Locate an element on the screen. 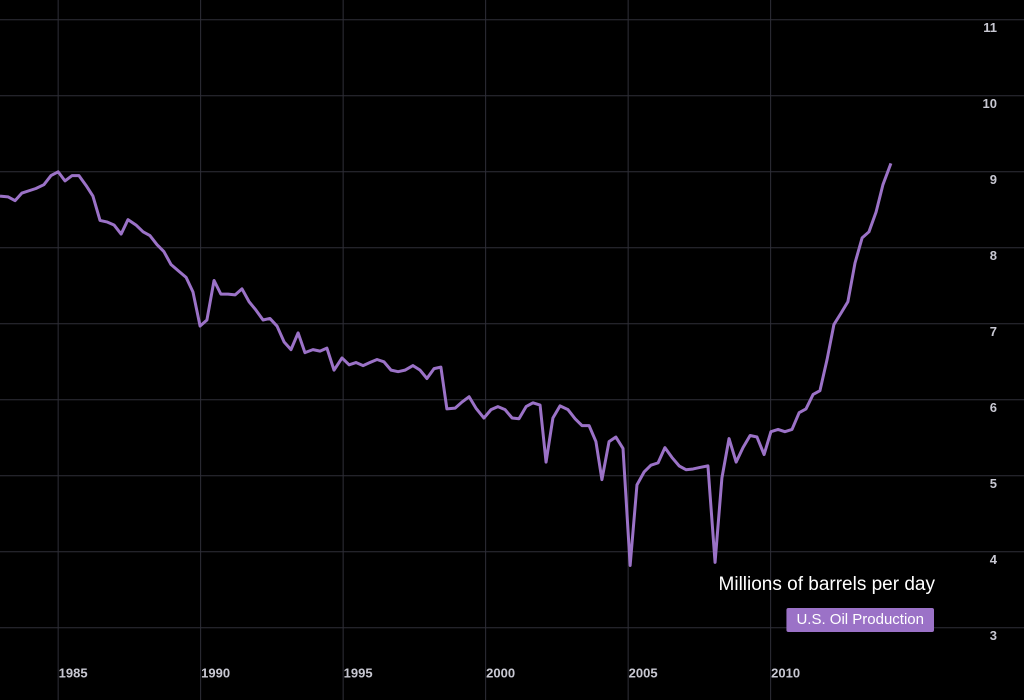 The image size is (1024, 700). legend-swatch is located at coordinates (860, 620).